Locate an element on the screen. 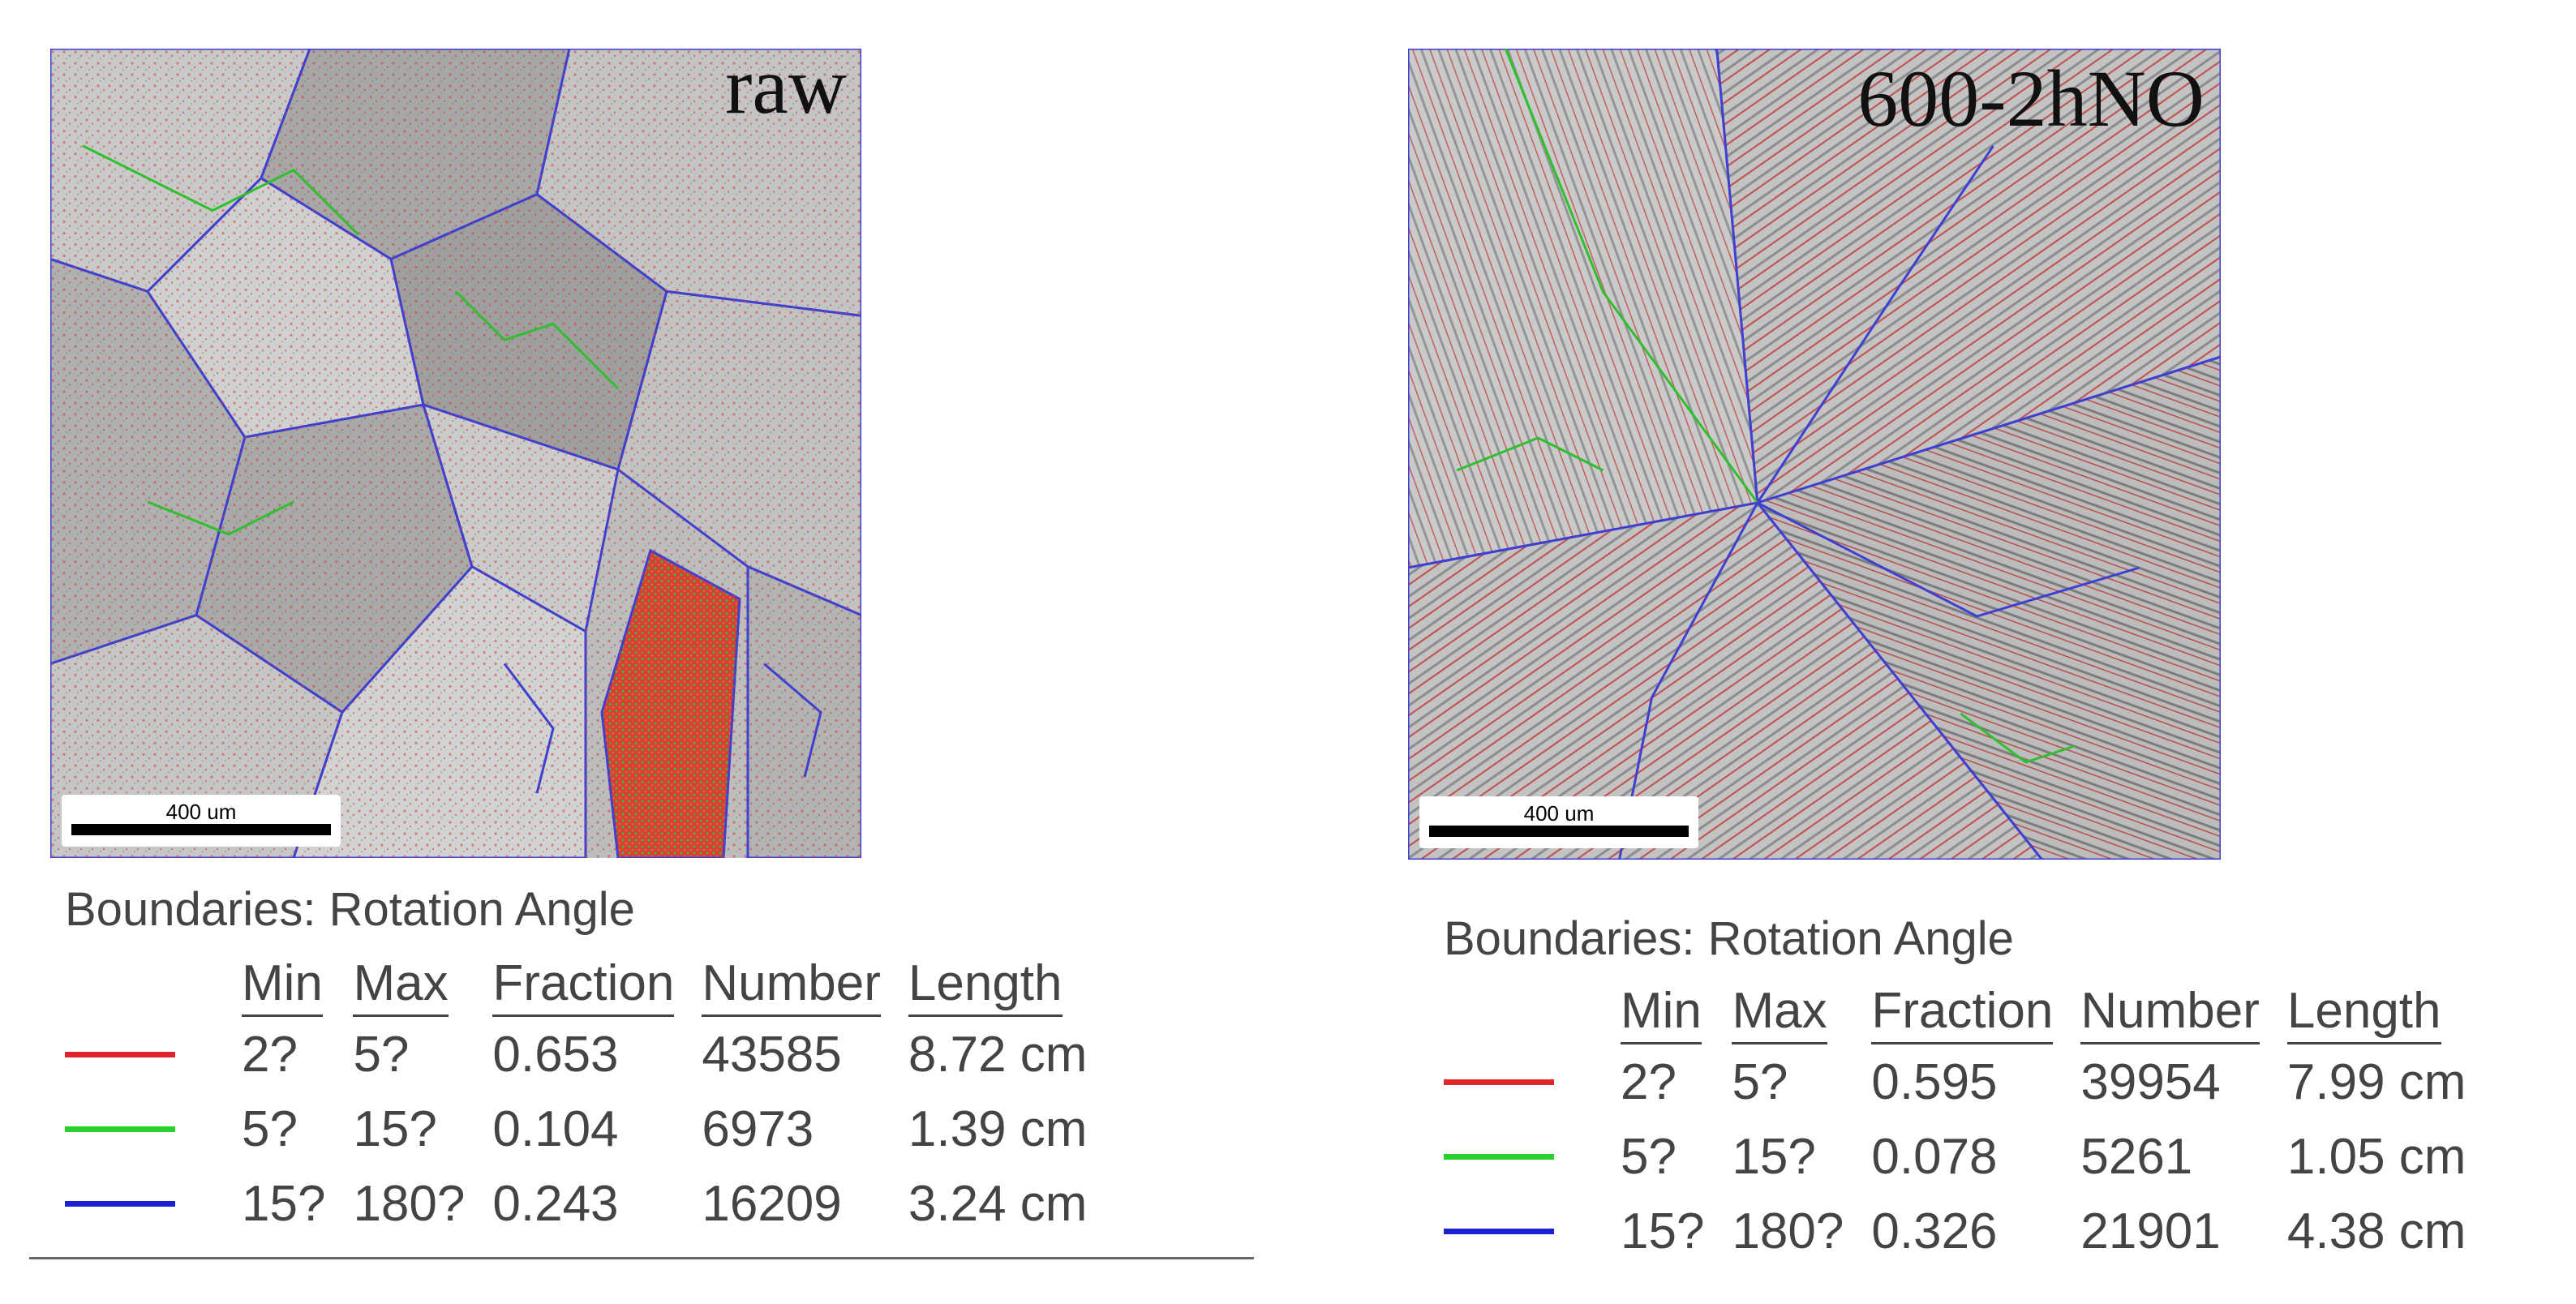 Image resolution: width=2576 pixels, height=1304 pixels. right-red-swatch is located at coordinates (1499, 1082).